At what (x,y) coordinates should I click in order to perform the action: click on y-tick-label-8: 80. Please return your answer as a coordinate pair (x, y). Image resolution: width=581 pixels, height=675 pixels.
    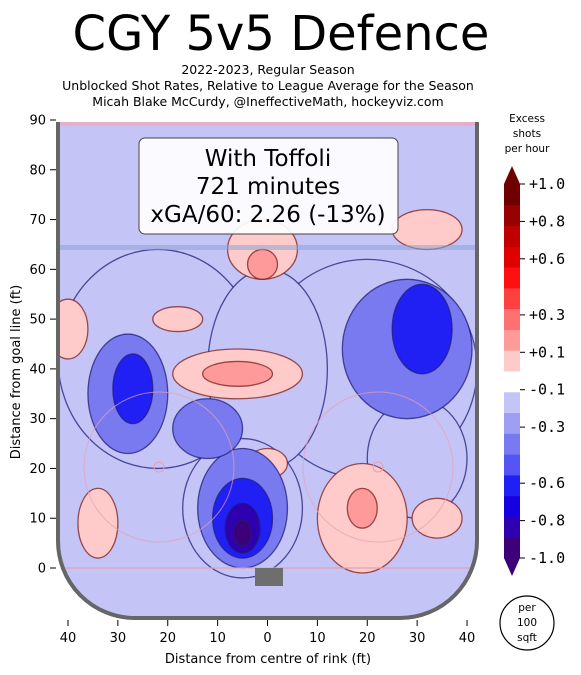
    Looking at the image, I should click on (37, 170).